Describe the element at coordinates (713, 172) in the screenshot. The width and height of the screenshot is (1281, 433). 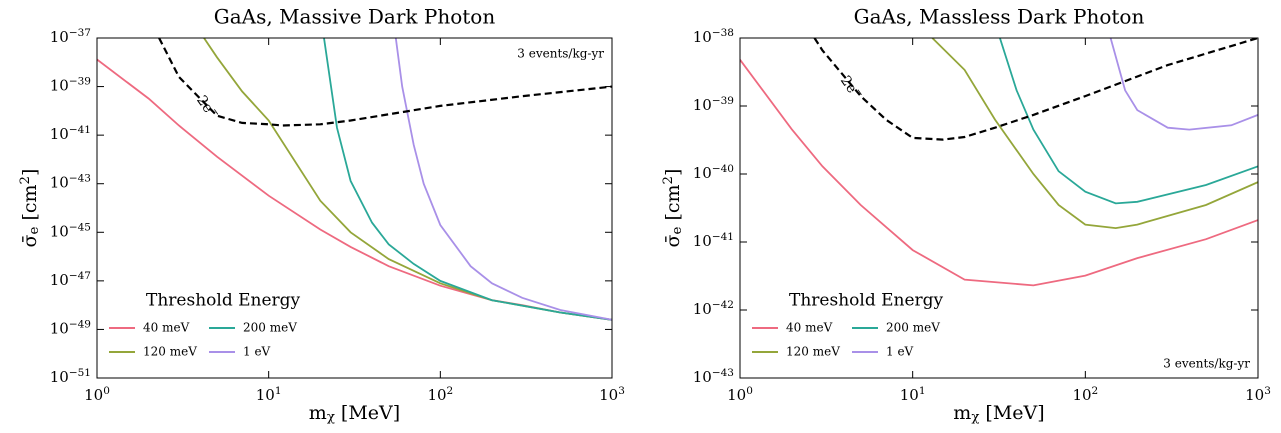
I see `y-tick-label: 10−40` at that location.